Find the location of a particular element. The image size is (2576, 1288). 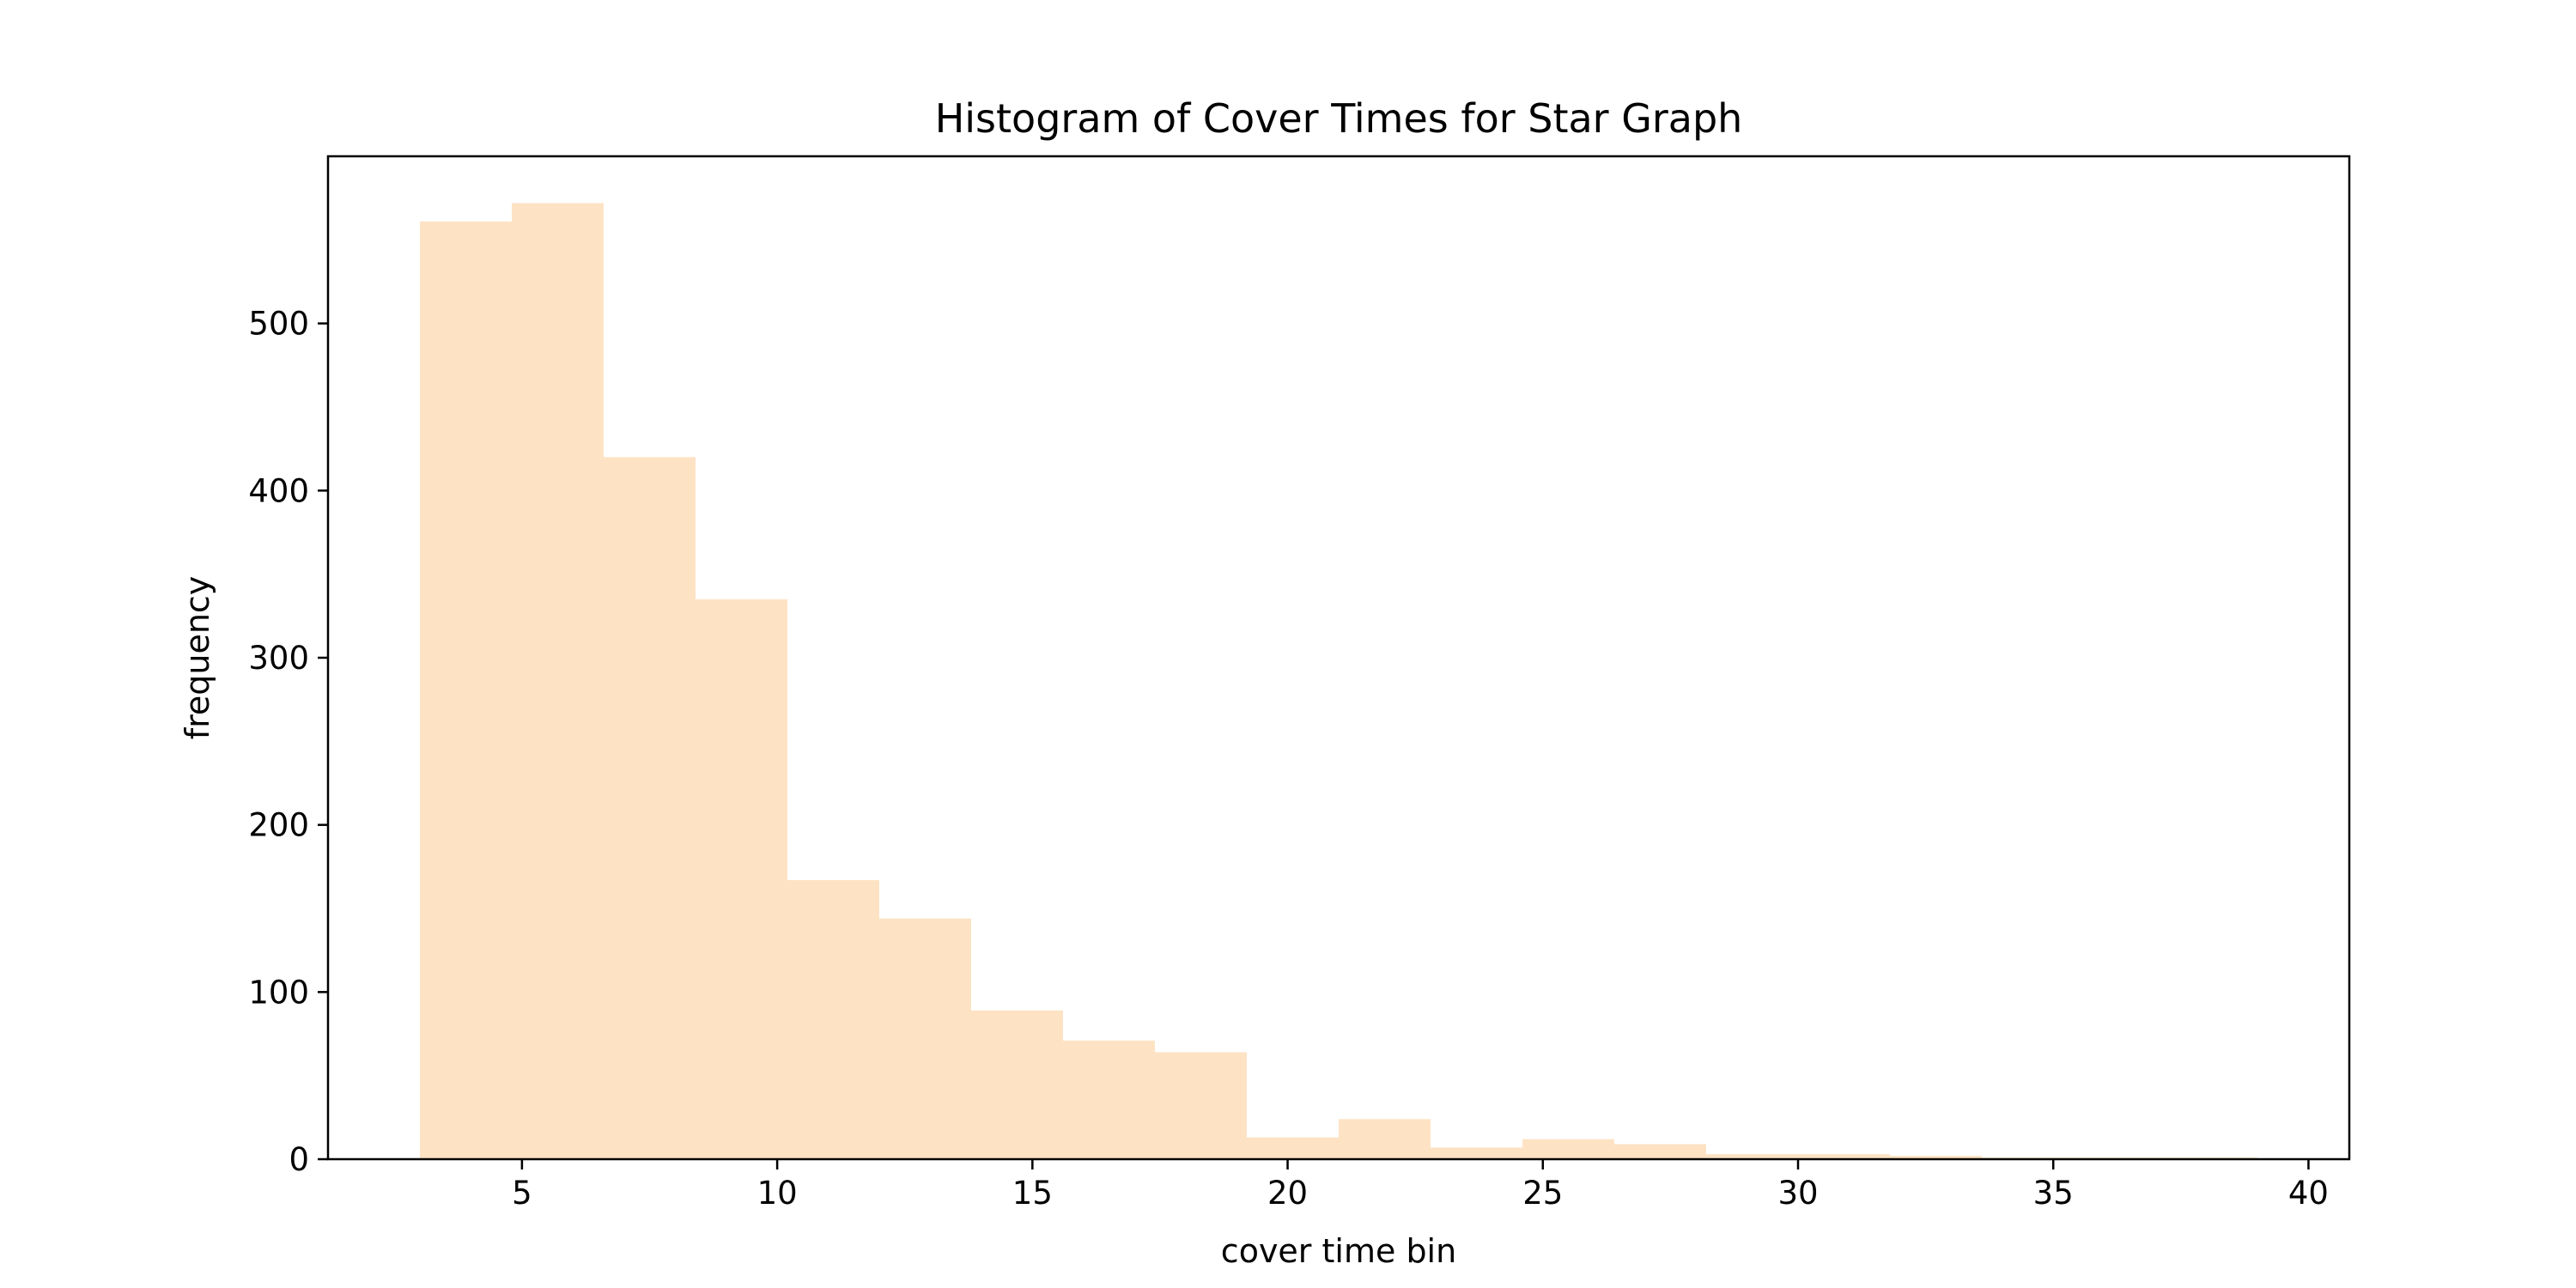

y-tick-label: 400 is located at coordinates (279, 490).